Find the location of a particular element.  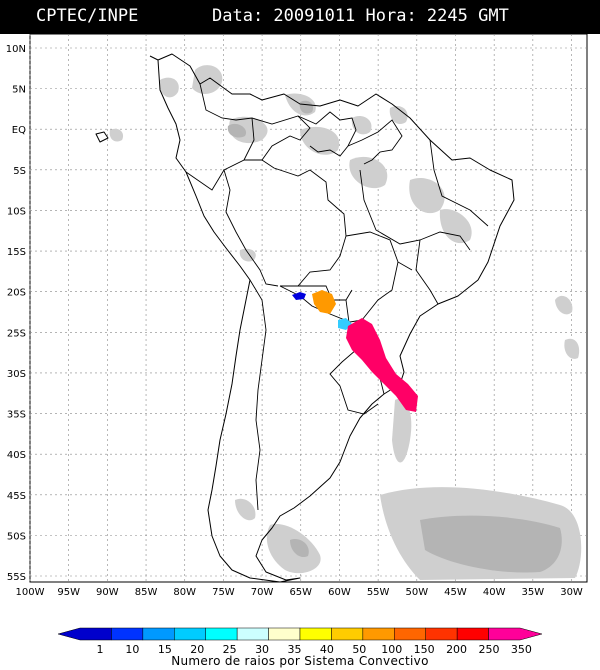

lon-tick-label: 35W is located at coordinates (533, 592).